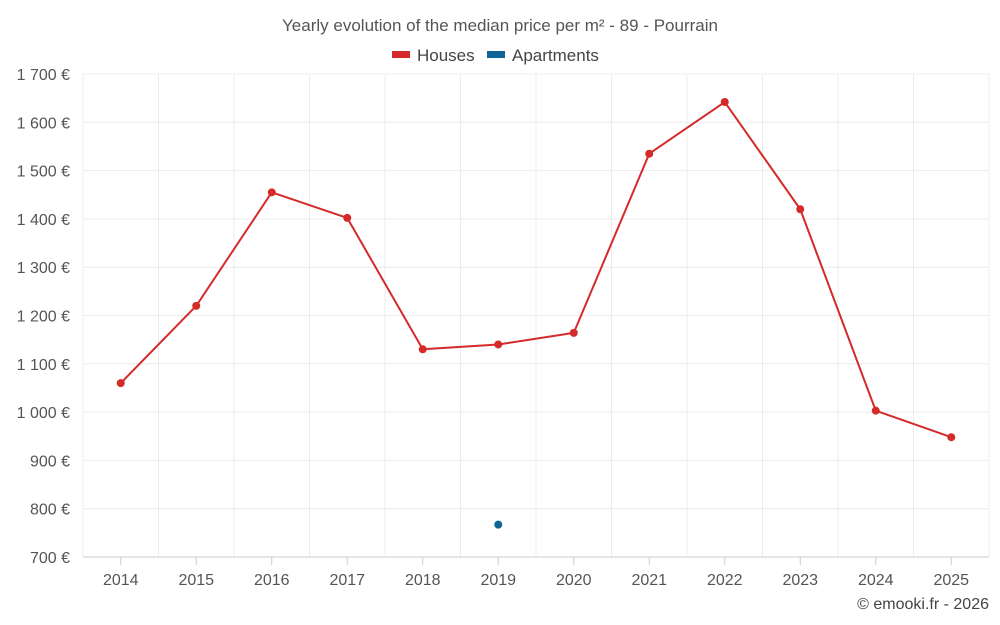 The width and height of the screenshot is (1000, 625). Describe the element at coordinates (401, 54) in the screenshot. I see `legend-swatch-houses` at that location.